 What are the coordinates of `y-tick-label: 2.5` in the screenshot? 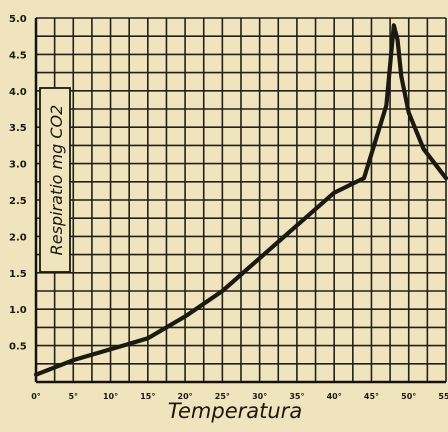 It's located at (18, 201).